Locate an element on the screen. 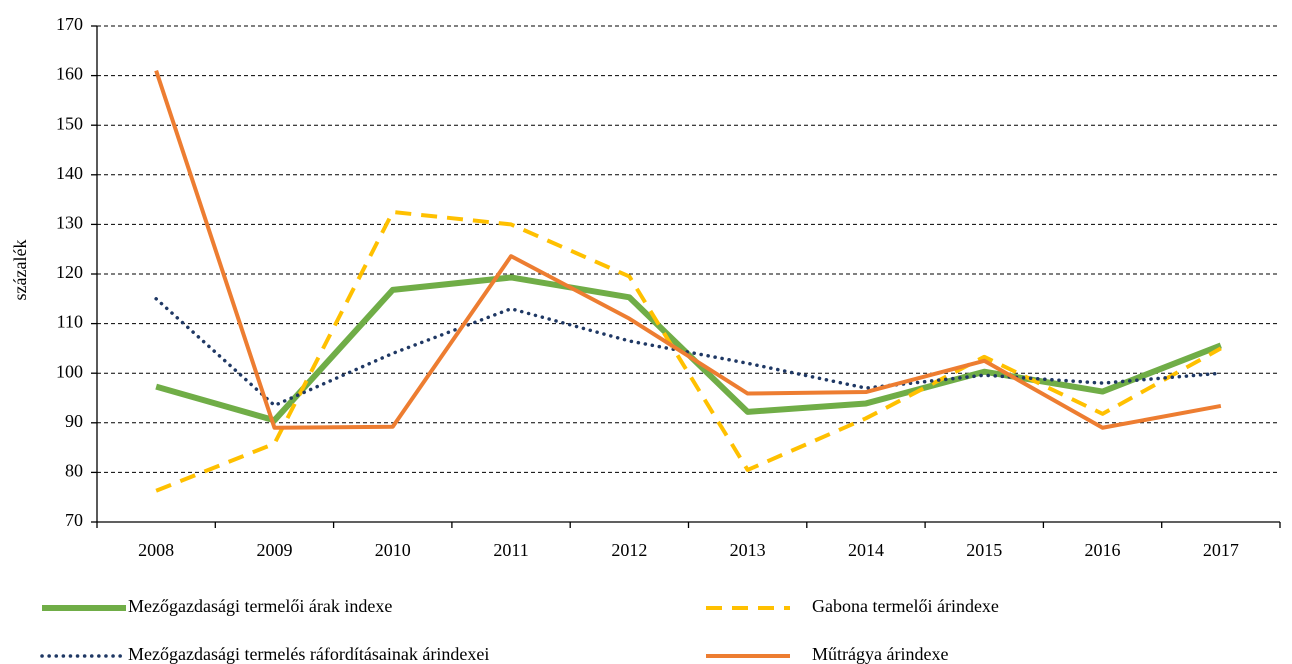 This screenshot has width=1292, height=664. y-tick-label: 140 is located at coordinates (69, 173).